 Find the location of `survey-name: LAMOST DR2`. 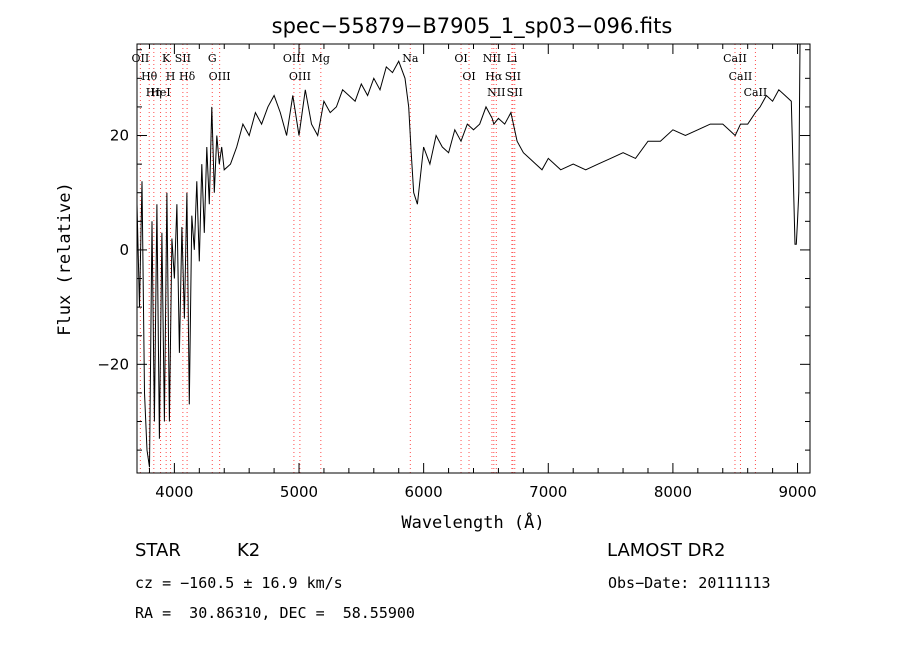

survey-name: LAMOST DR2 is located at coordinates (666, 550).